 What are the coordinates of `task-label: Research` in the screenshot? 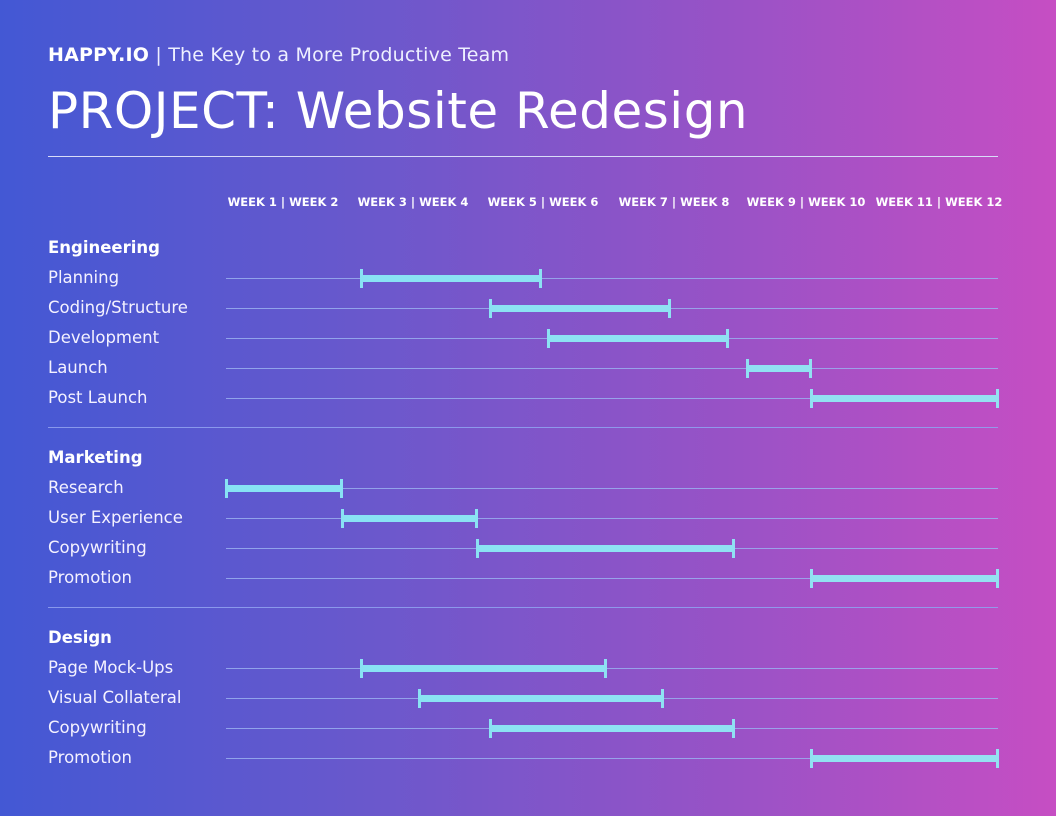 It's located at (86, 487).